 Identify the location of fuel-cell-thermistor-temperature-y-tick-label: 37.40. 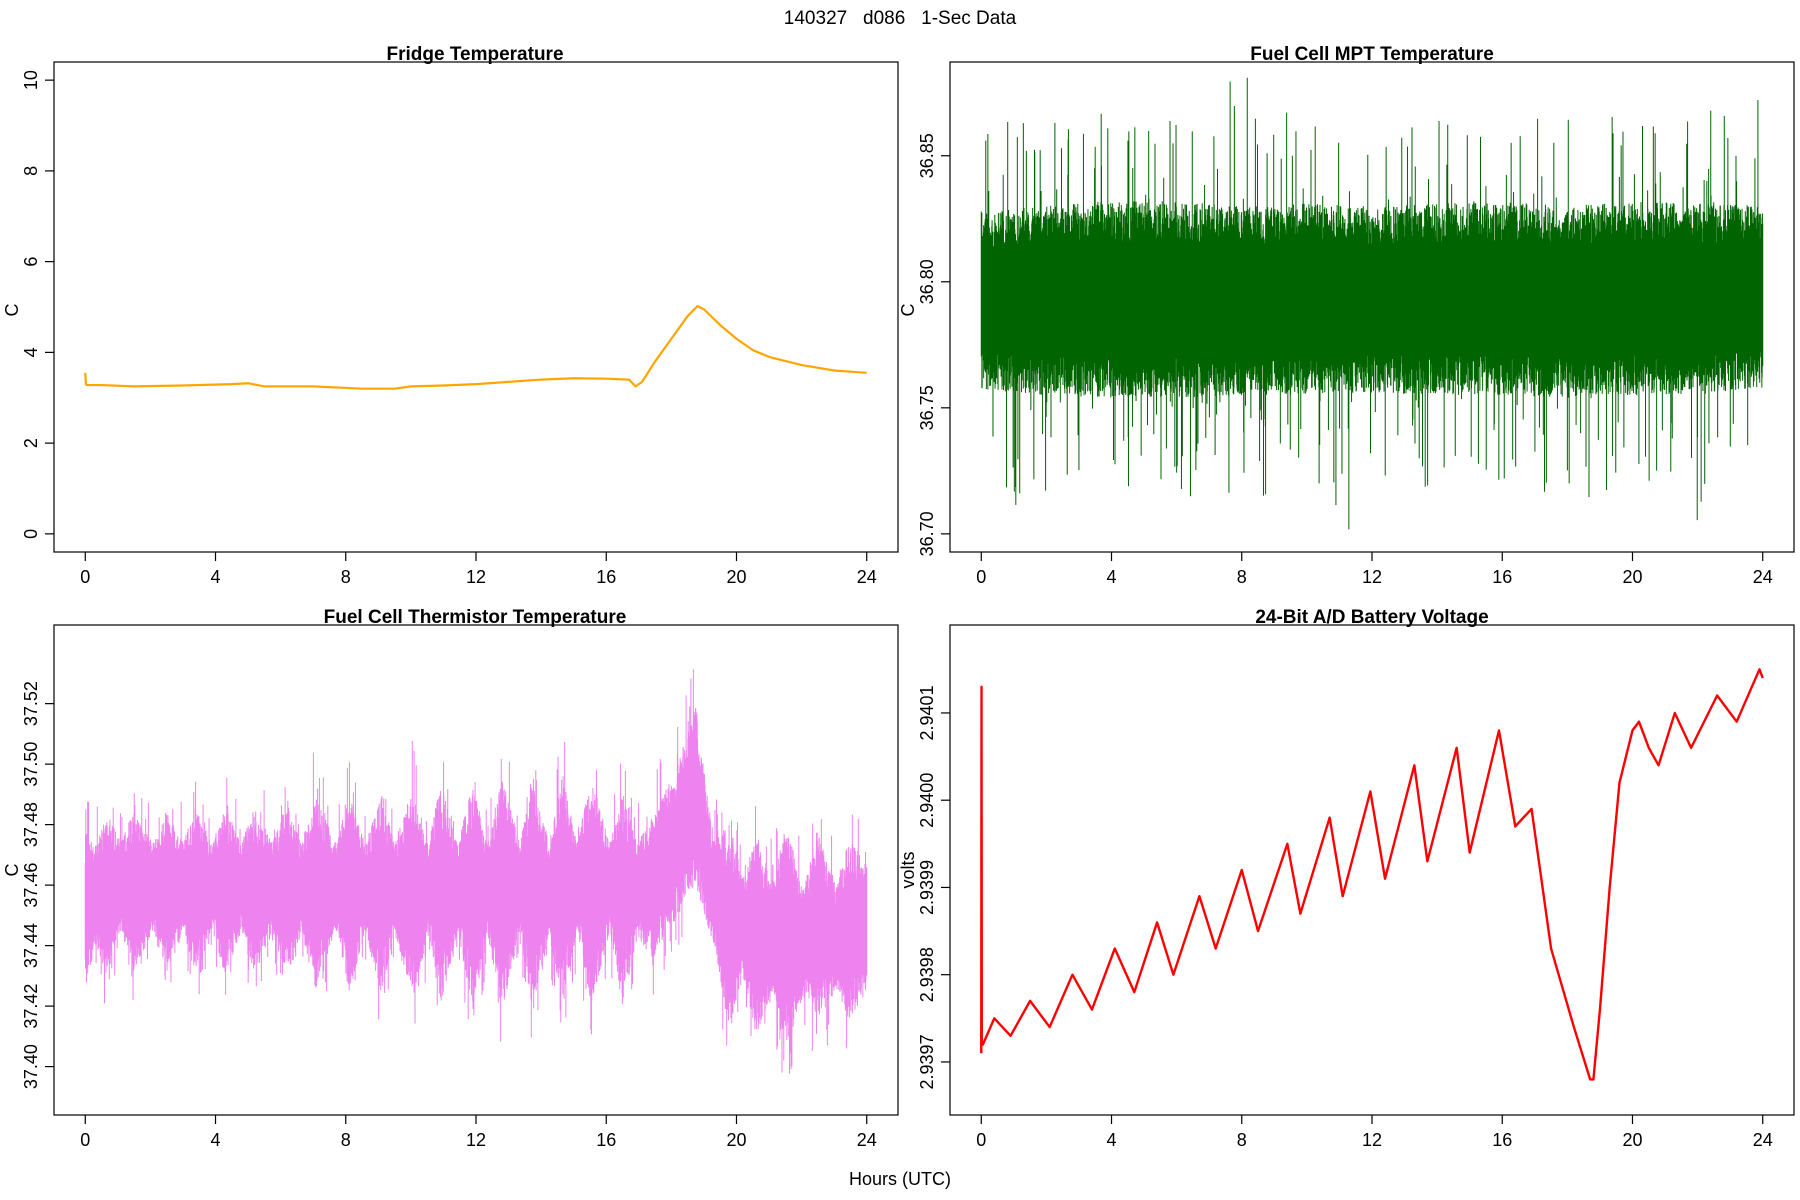
(31, 1066).